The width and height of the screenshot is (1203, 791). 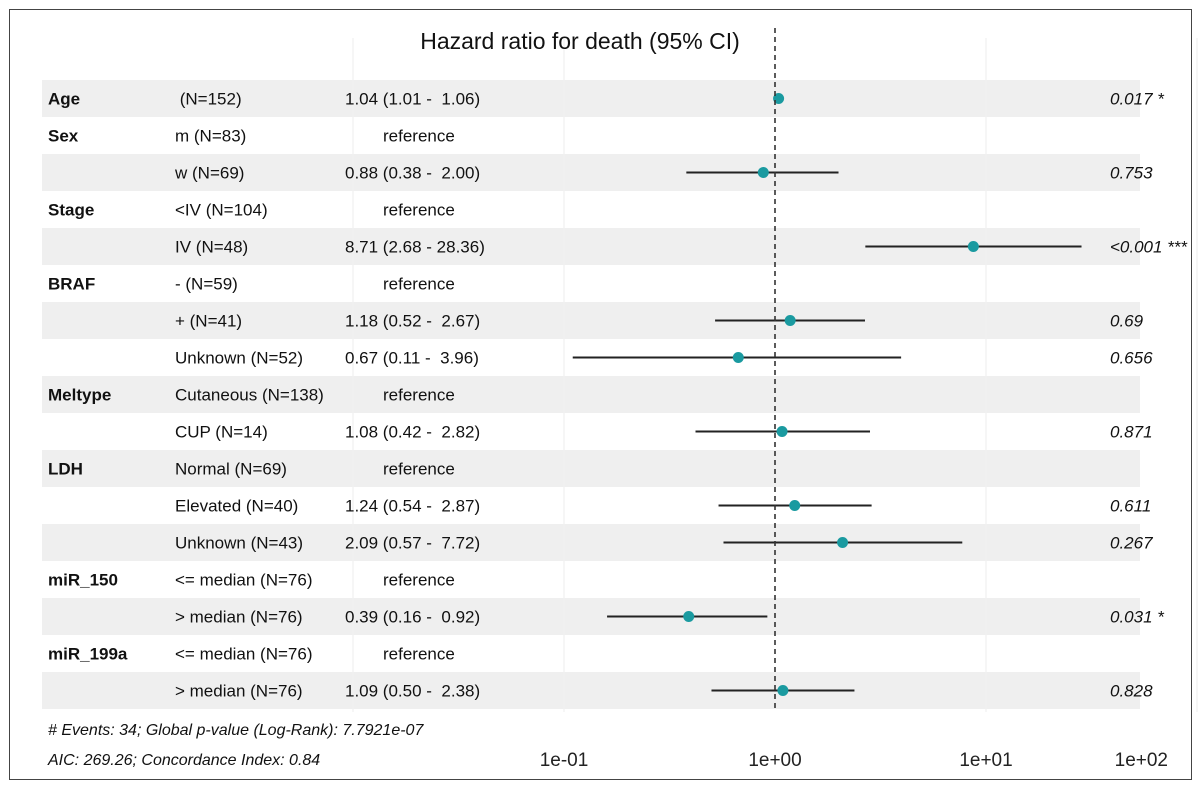 I want to click on estimate-label: 2.09 (0.57 - 7.72), so click(x=412, y=543).